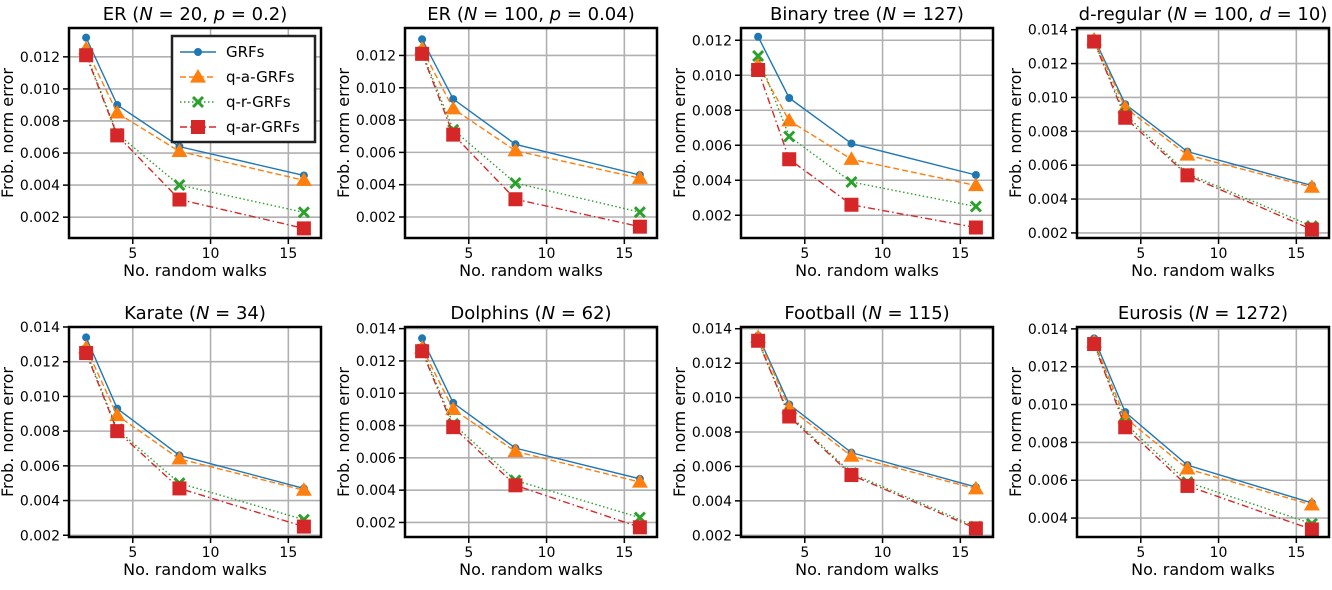 This screenshot has height=590, width=1332. What do you see at coordinates (195, 313) in the screenshot?
I see `subplot-title: Karate (N = 34)` at bounding box center [195, 313].